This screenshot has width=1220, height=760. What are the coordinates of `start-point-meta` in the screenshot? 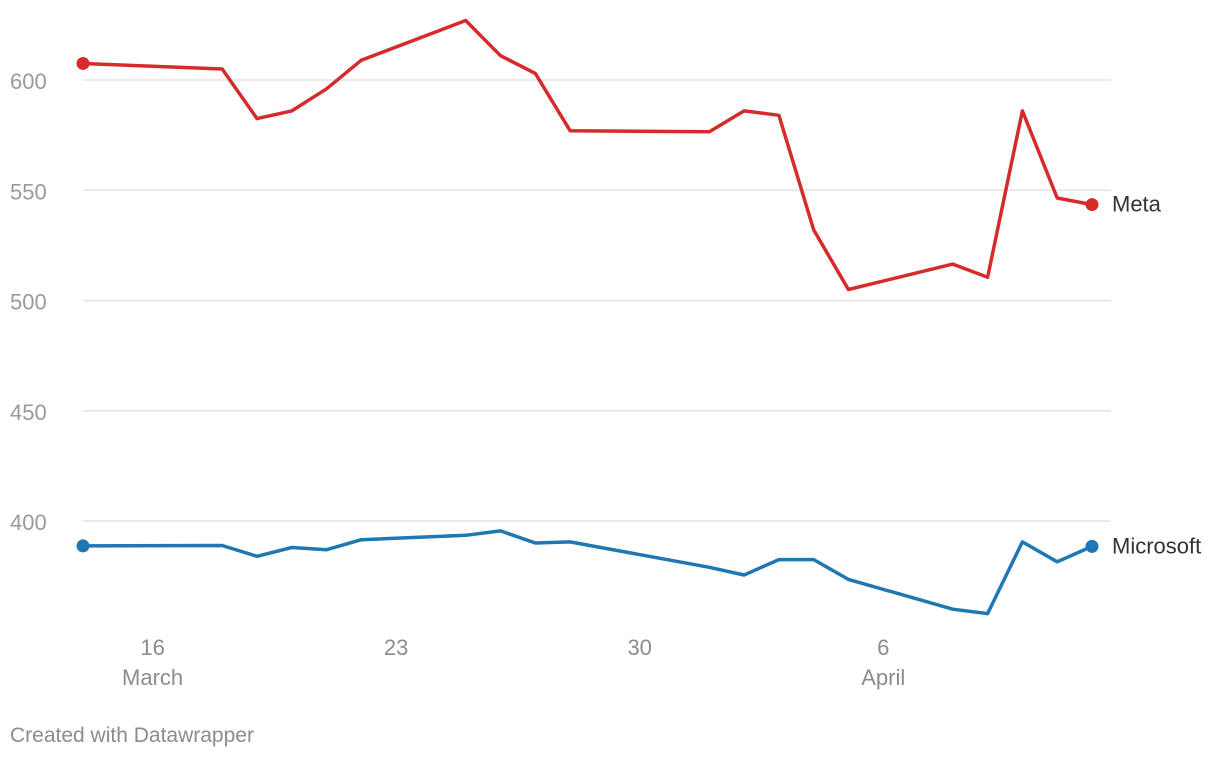 It's located at (83, 63).